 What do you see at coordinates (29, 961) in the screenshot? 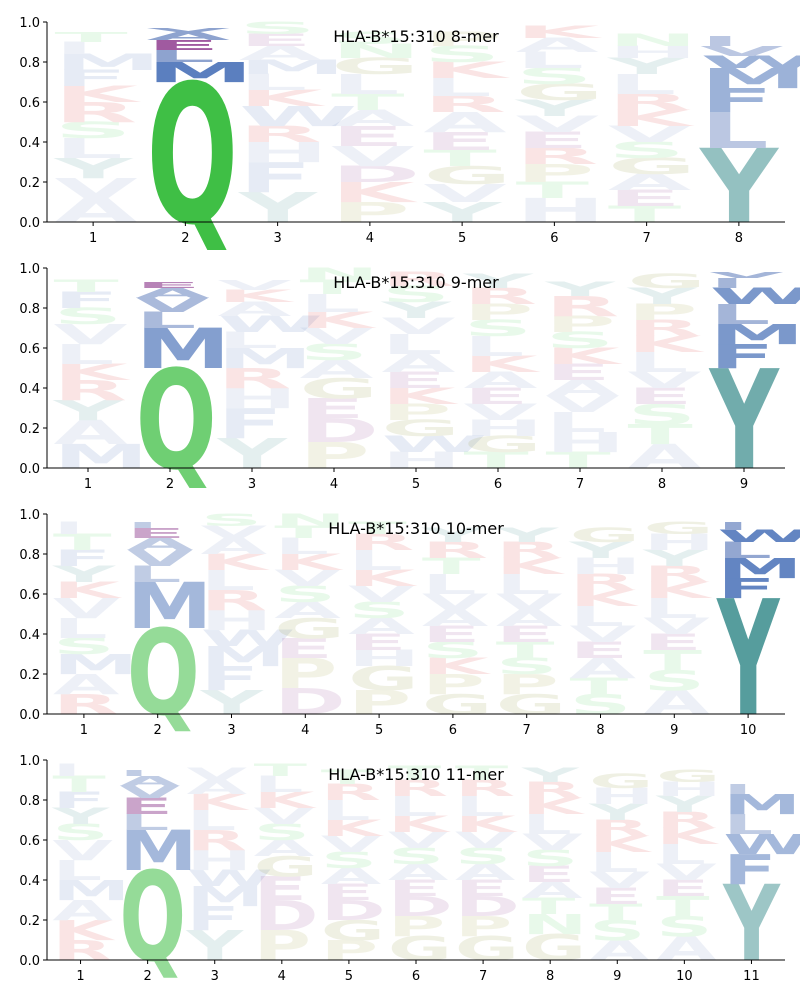
I see `y-tick-label: 0.0` at bounding box center [29, 961].